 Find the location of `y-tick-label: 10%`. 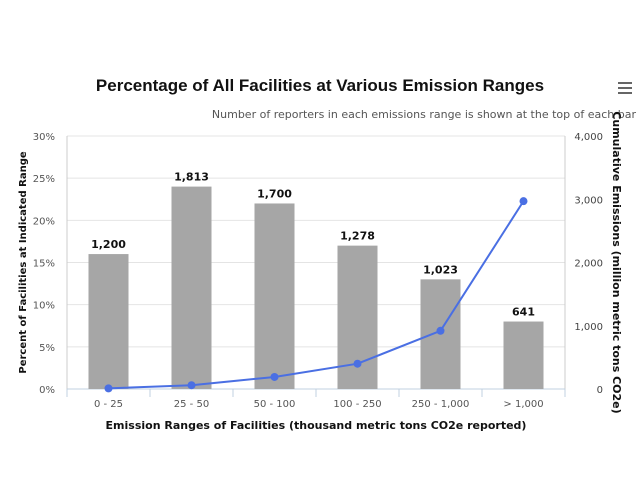

y-tick-label: 10% is located at coordinates (44, 306).